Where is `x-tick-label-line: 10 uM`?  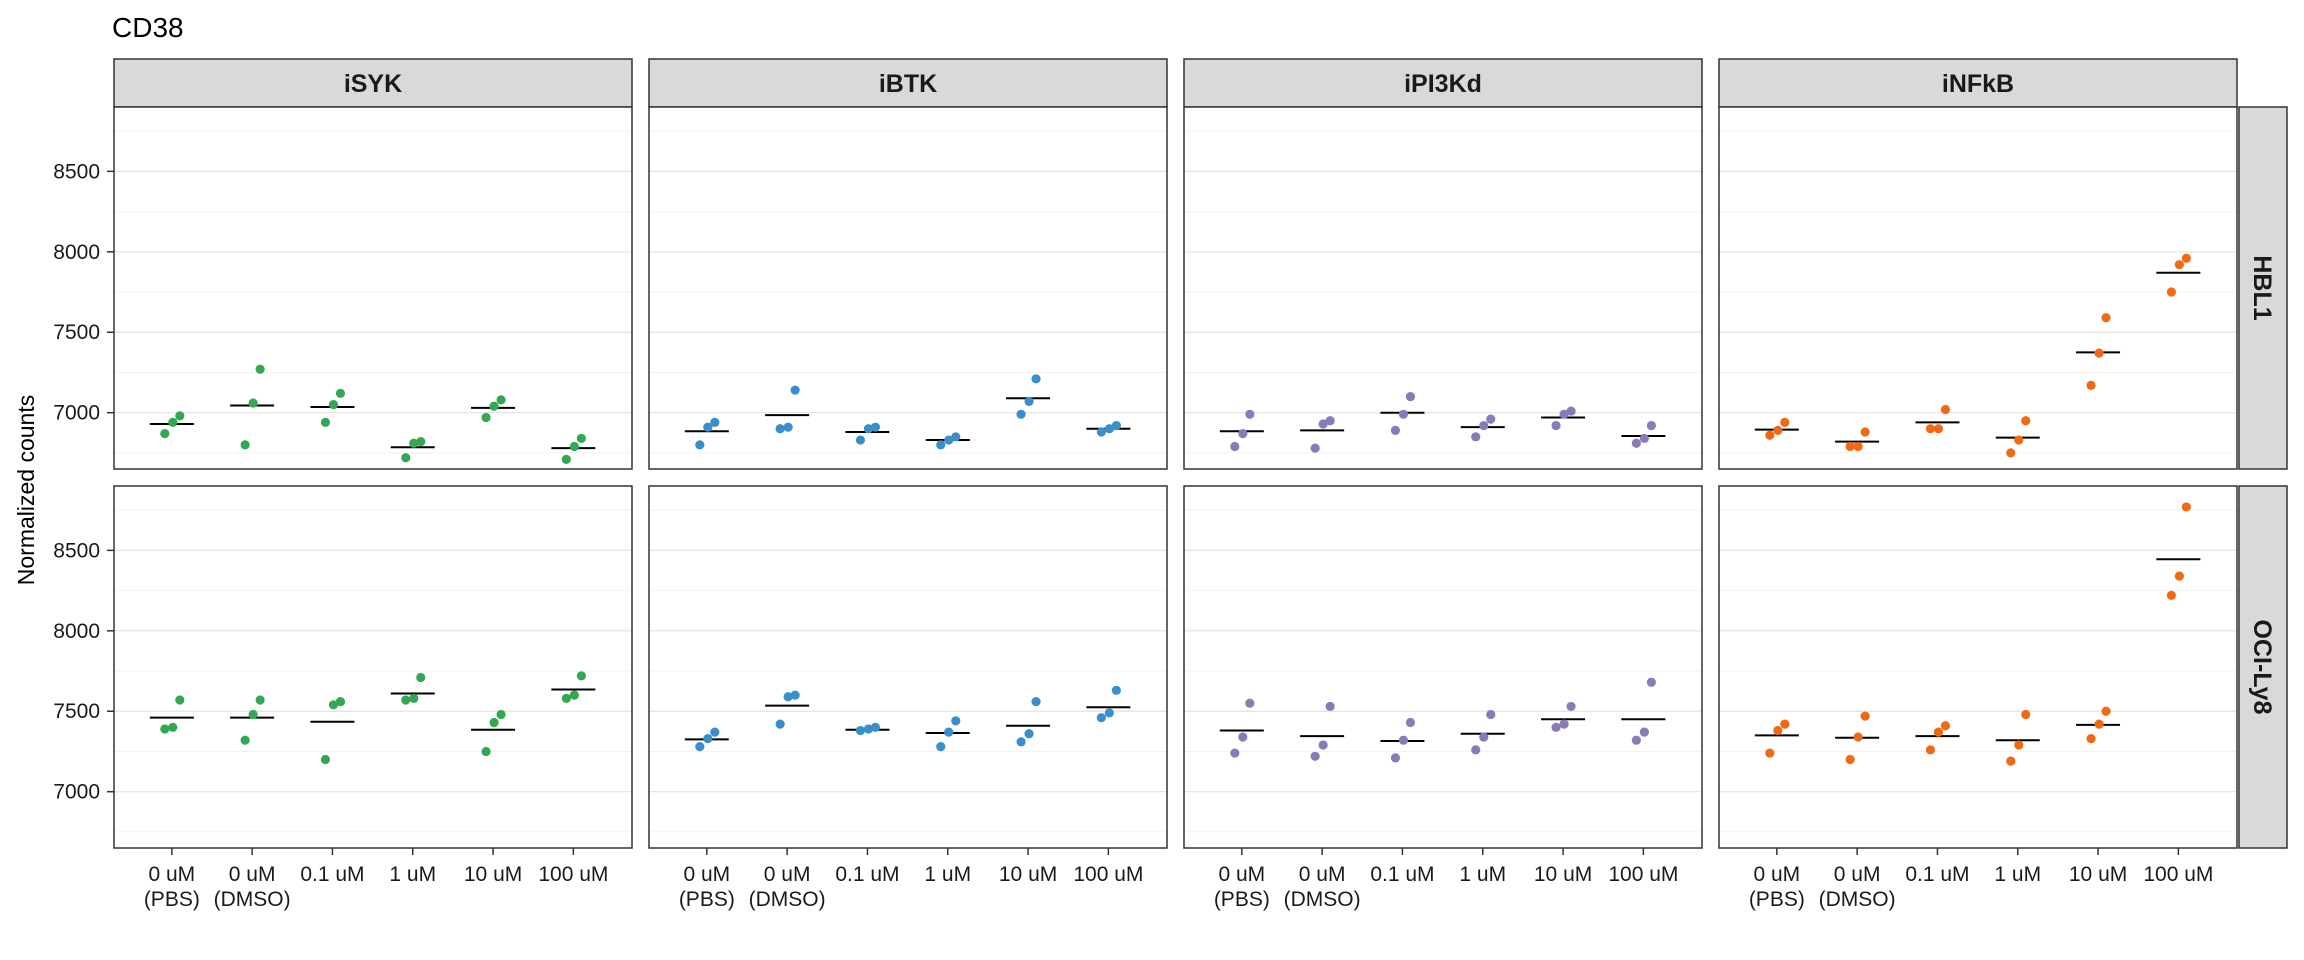
x-tick-label-line: 10 uM is located at coordinates (493, 874).